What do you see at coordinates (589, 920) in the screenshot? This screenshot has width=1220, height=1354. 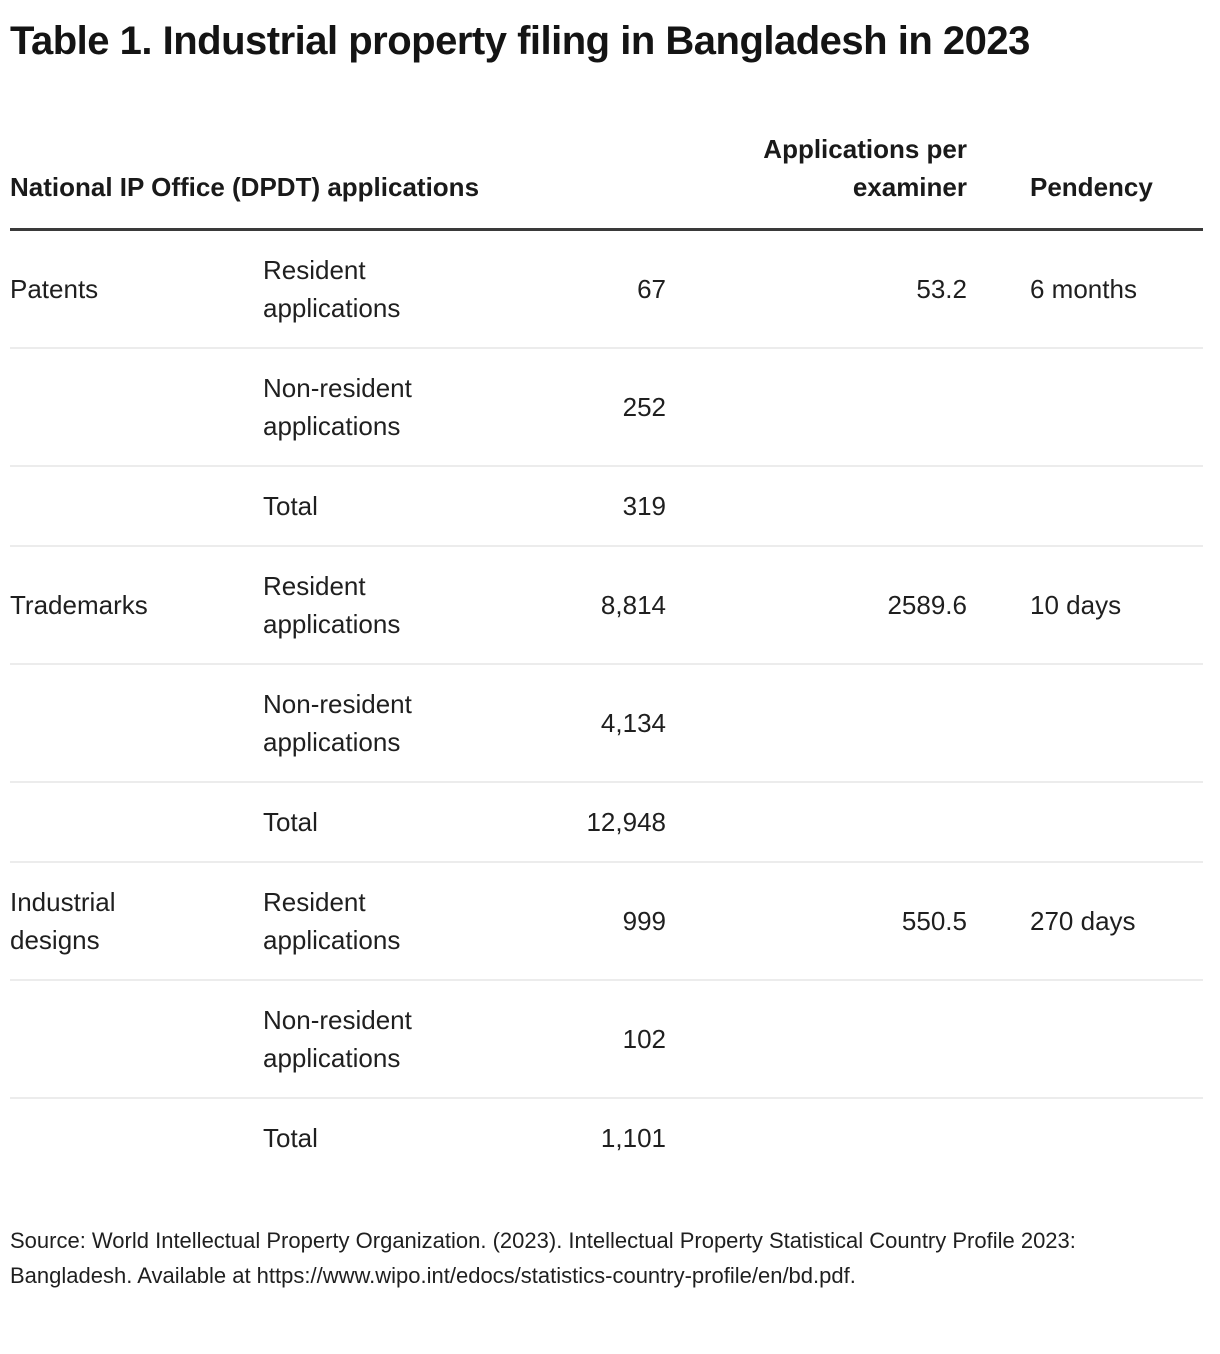 I see `applications-count: 999` at bounding box center [589, 920].